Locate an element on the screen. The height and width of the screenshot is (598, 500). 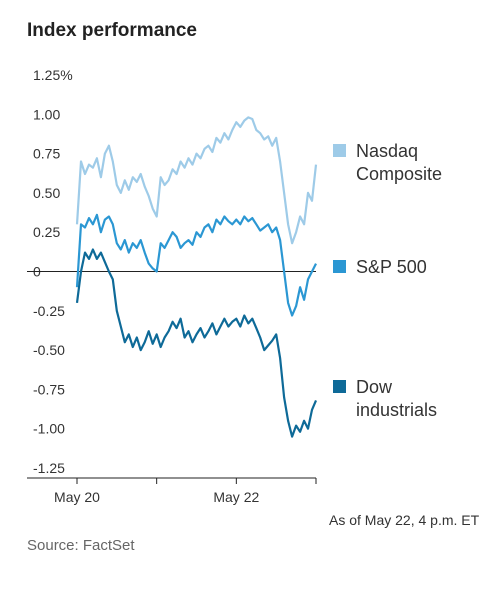
legend-label-dow: Dow industrials is located at coordinates (397, 398).